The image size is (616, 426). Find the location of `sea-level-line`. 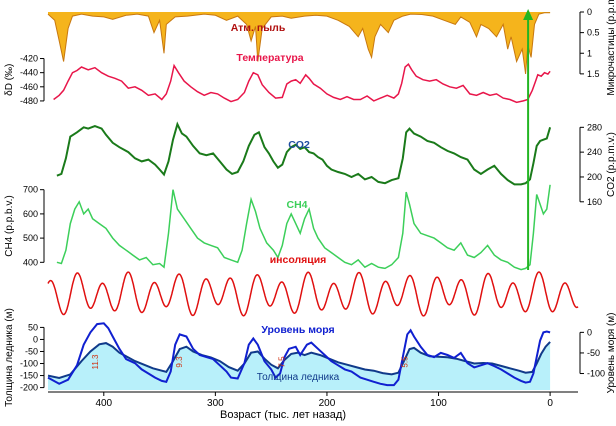

sea-level-line is located at coordinates (299, 354).